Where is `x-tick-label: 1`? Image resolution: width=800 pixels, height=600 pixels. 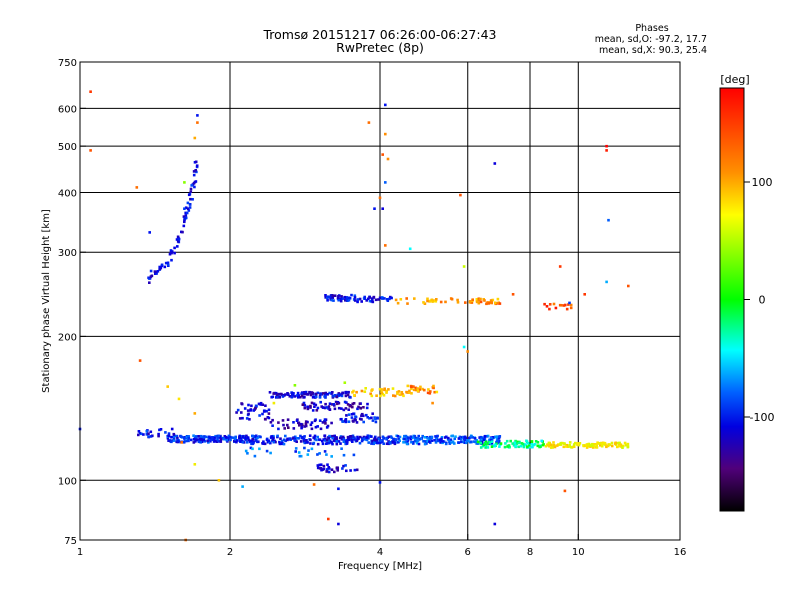
x-tick-label: 1 is located at coordinates (80, 552).